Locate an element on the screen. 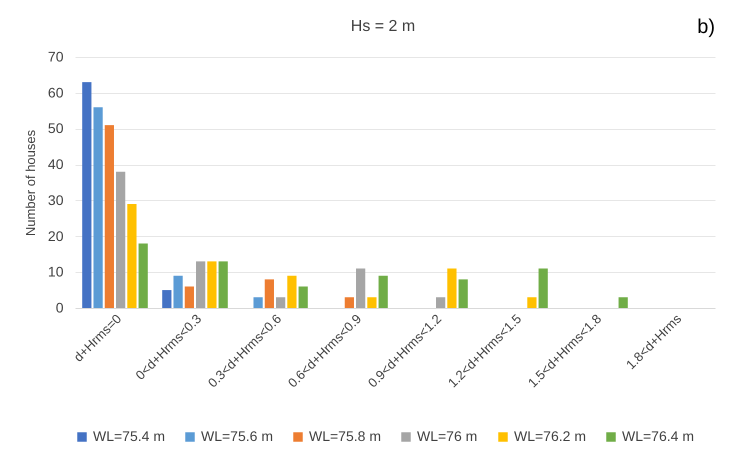 The width and height of the screenshot is (730, 452). legend-label: WL=76 m is located at coordinates (447, 436).